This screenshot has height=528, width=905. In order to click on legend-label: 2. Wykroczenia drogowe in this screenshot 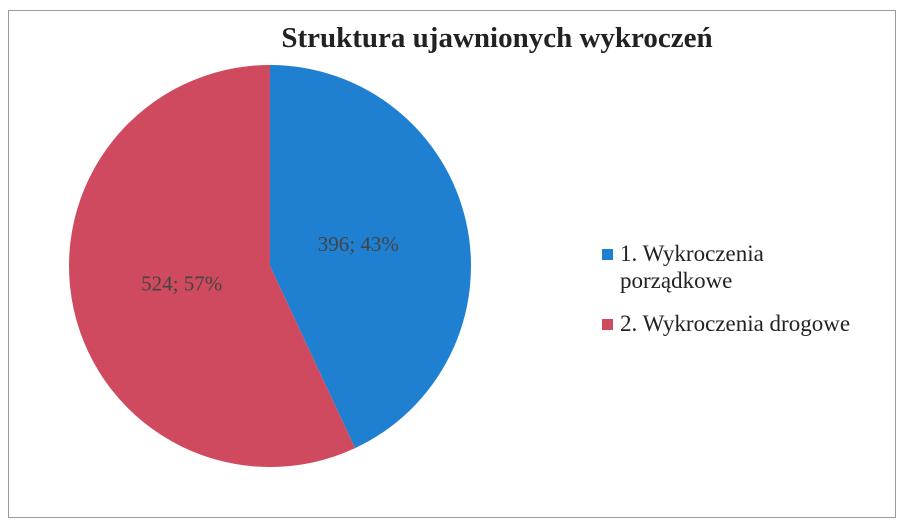, I will do `click(735, 323)`.